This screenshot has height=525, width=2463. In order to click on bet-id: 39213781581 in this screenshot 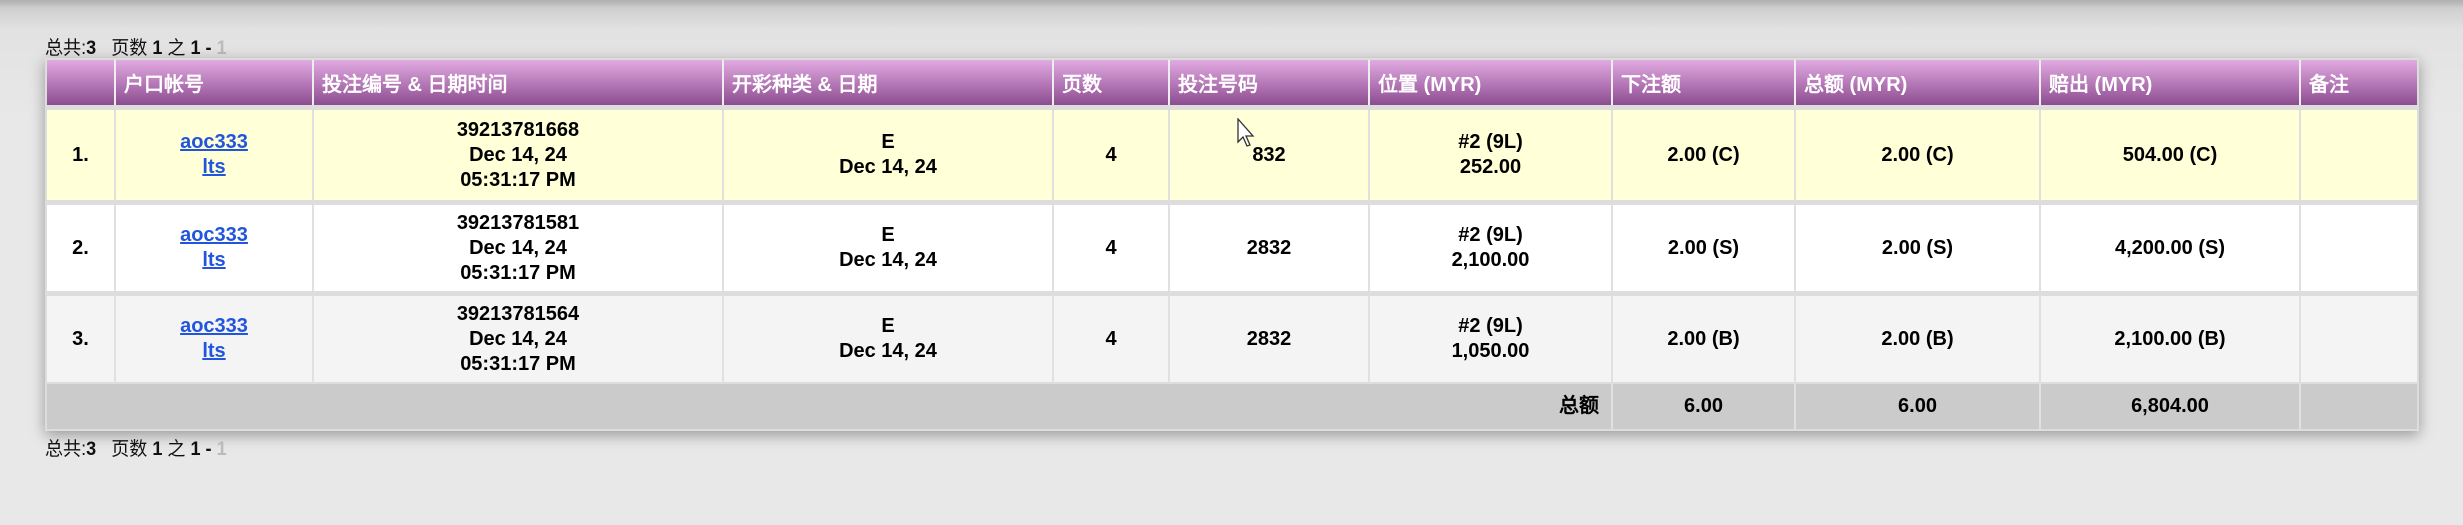, I will do `click(518, 222)`.